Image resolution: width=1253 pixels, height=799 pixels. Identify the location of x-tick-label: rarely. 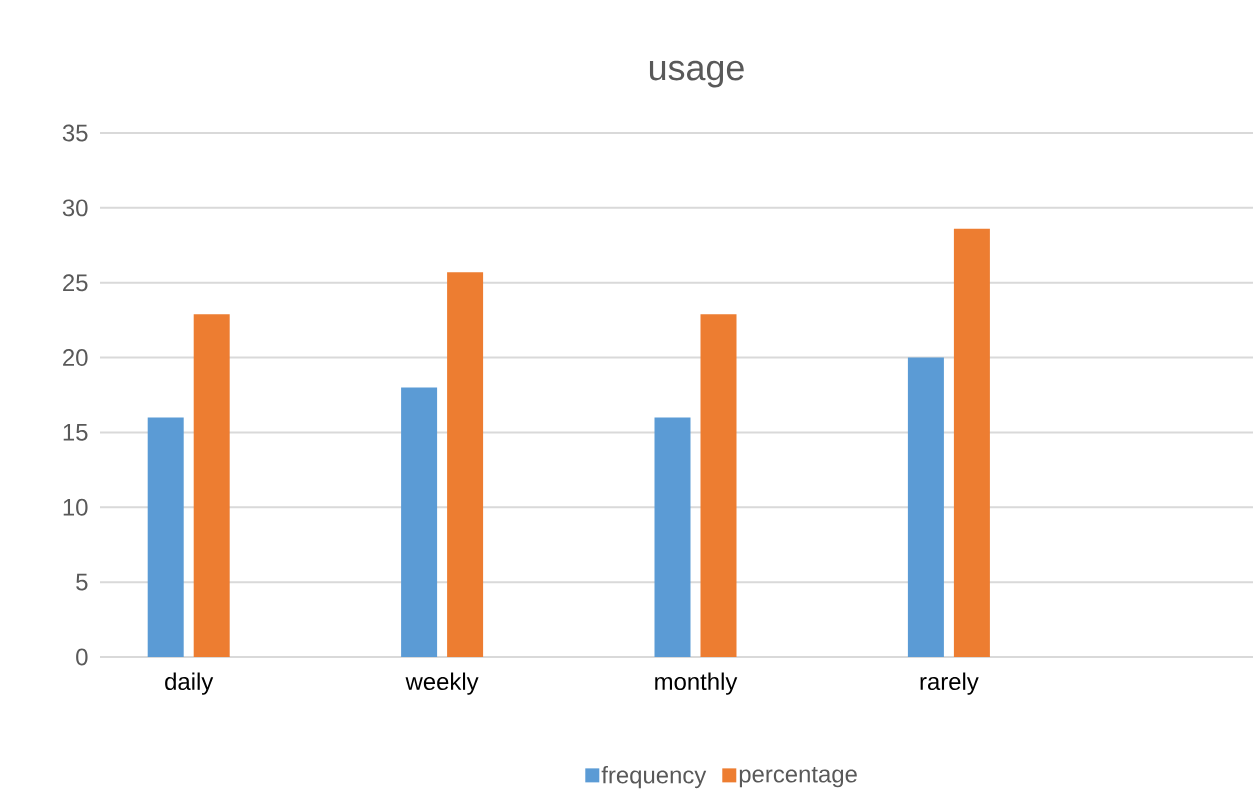
(949, 683).